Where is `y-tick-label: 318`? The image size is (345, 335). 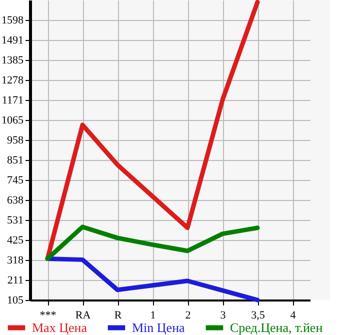
y-tick-label: 318 is located at coordinates (15, 260).